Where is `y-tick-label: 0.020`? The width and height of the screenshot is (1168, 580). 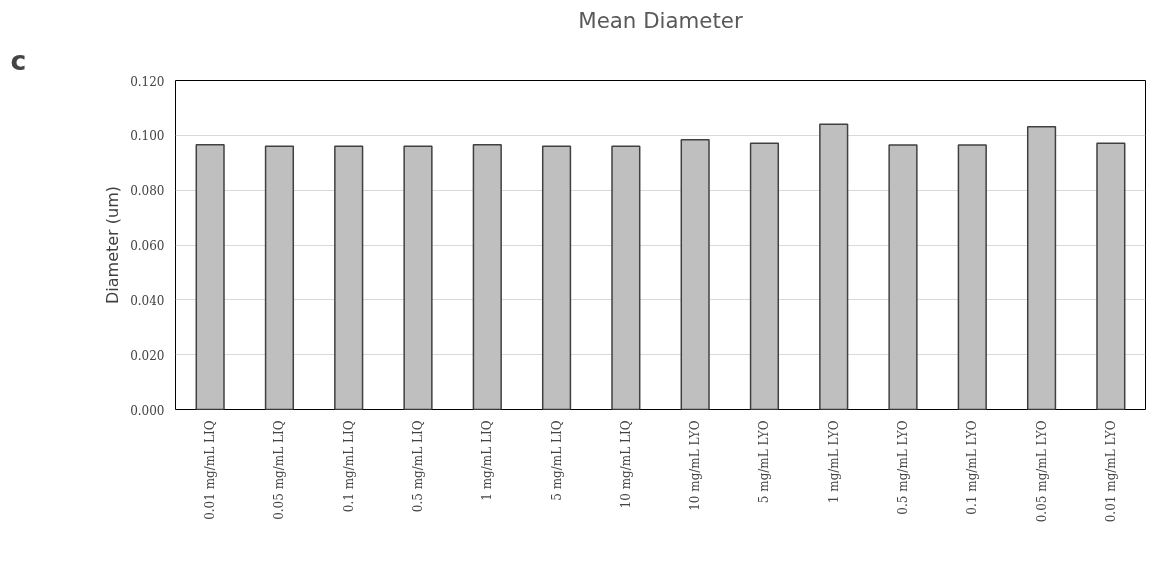 y-tick-label: 0.020 is located at coordinates (147, 355).